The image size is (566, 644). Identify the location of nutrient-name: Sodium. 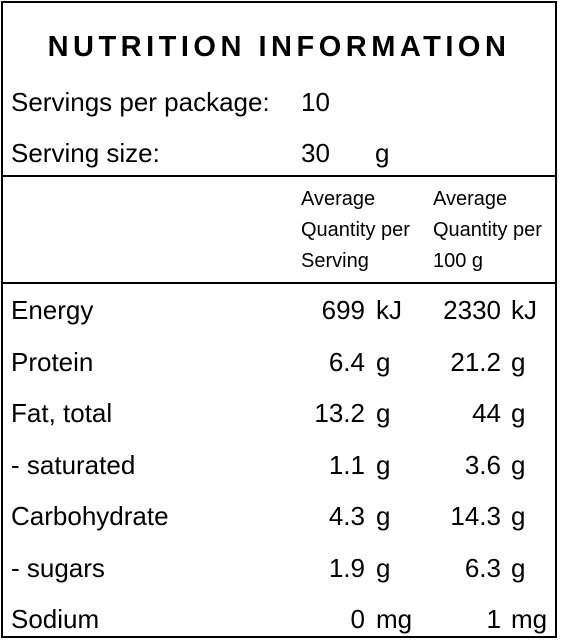
(55, 619).